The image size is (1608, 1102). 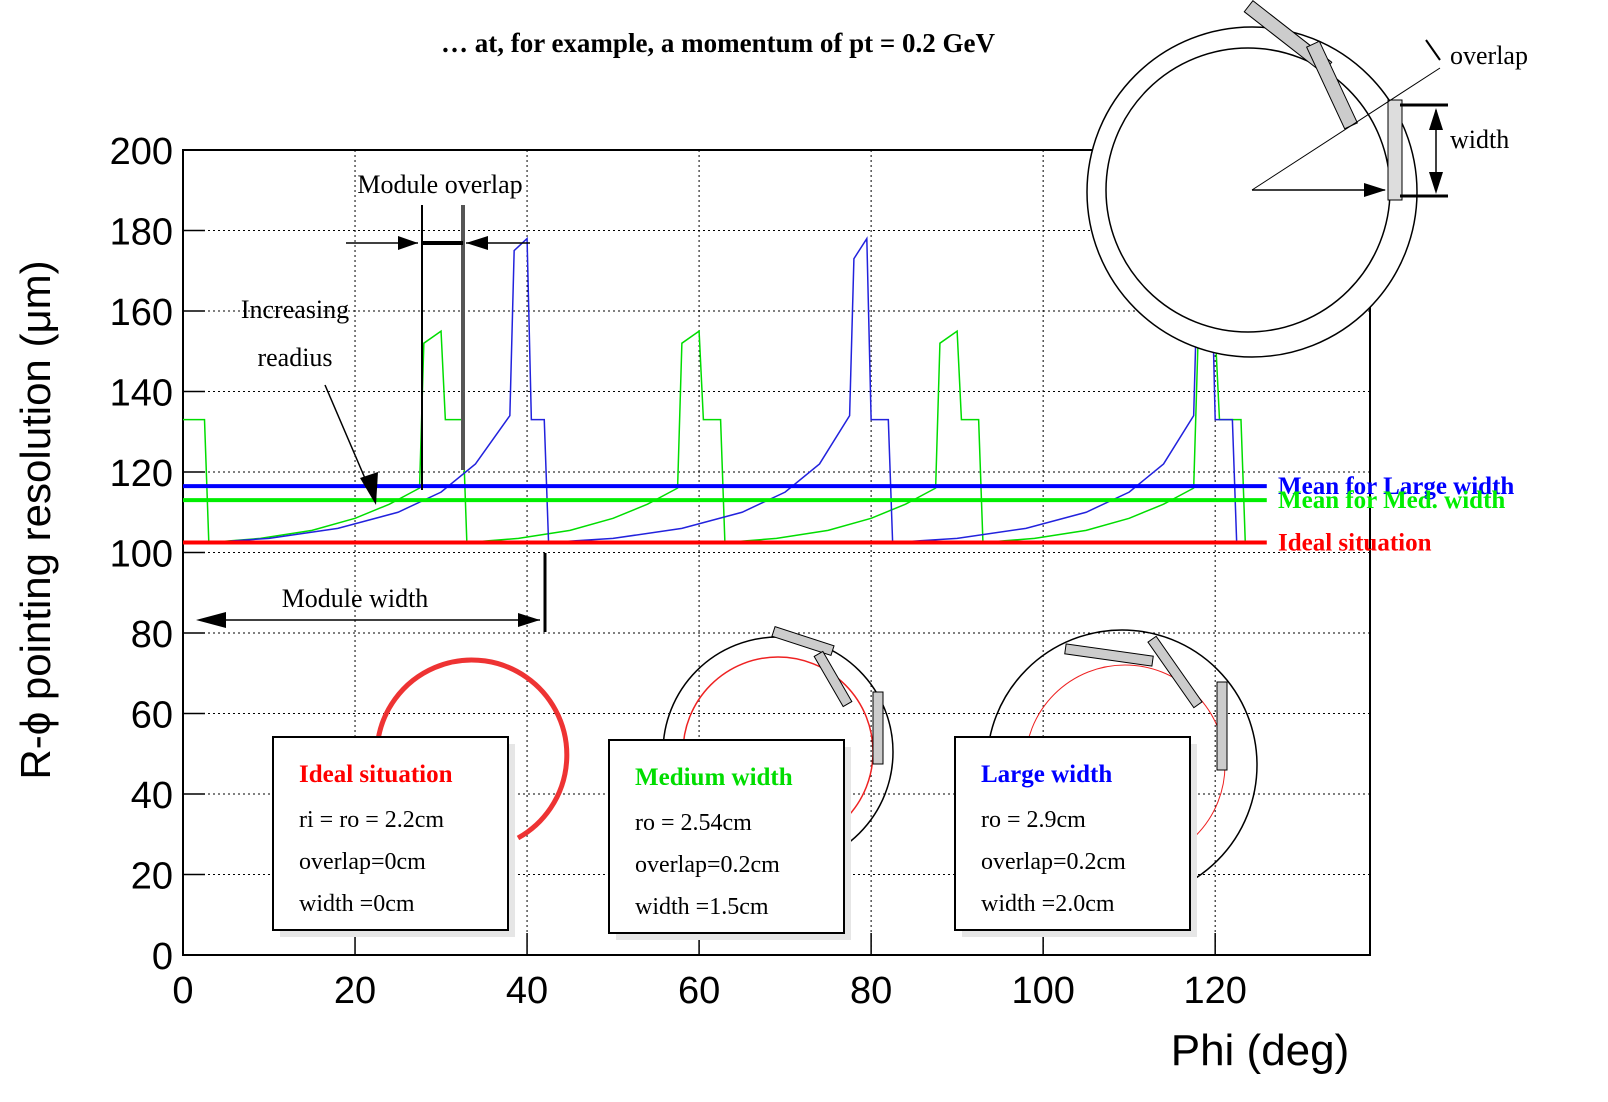 What do you see at coordinates (1391, 500) in the screenshot?
I see `legend-label: Mean for Med. width` at bounding box center [1391, 500].